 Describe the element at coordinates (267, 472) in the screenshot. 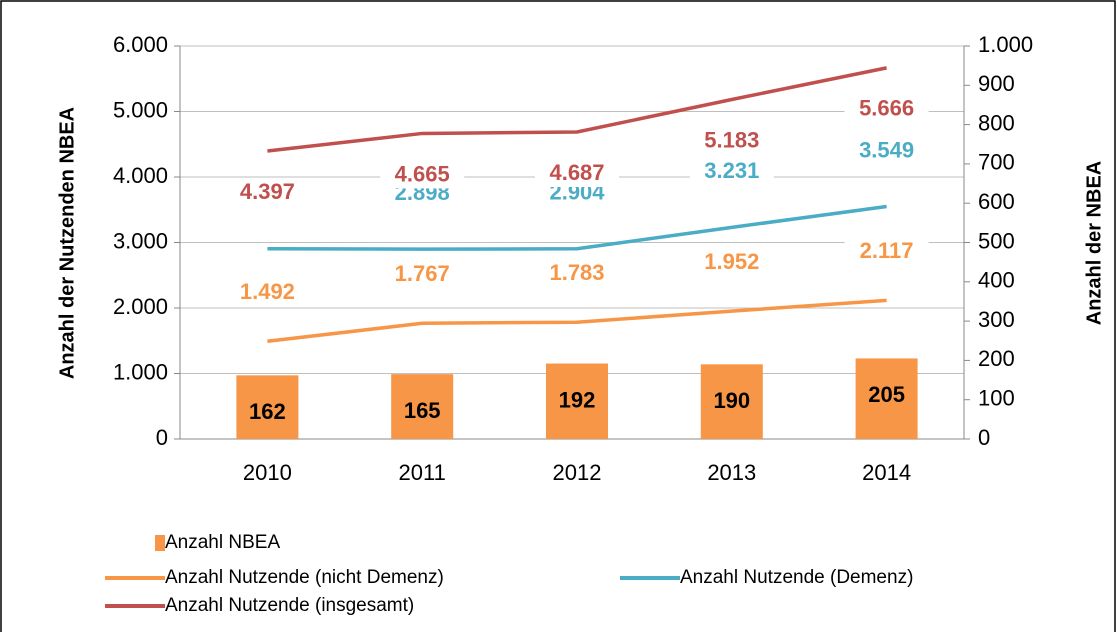

I see `x-tick-label: 2010` at that location.